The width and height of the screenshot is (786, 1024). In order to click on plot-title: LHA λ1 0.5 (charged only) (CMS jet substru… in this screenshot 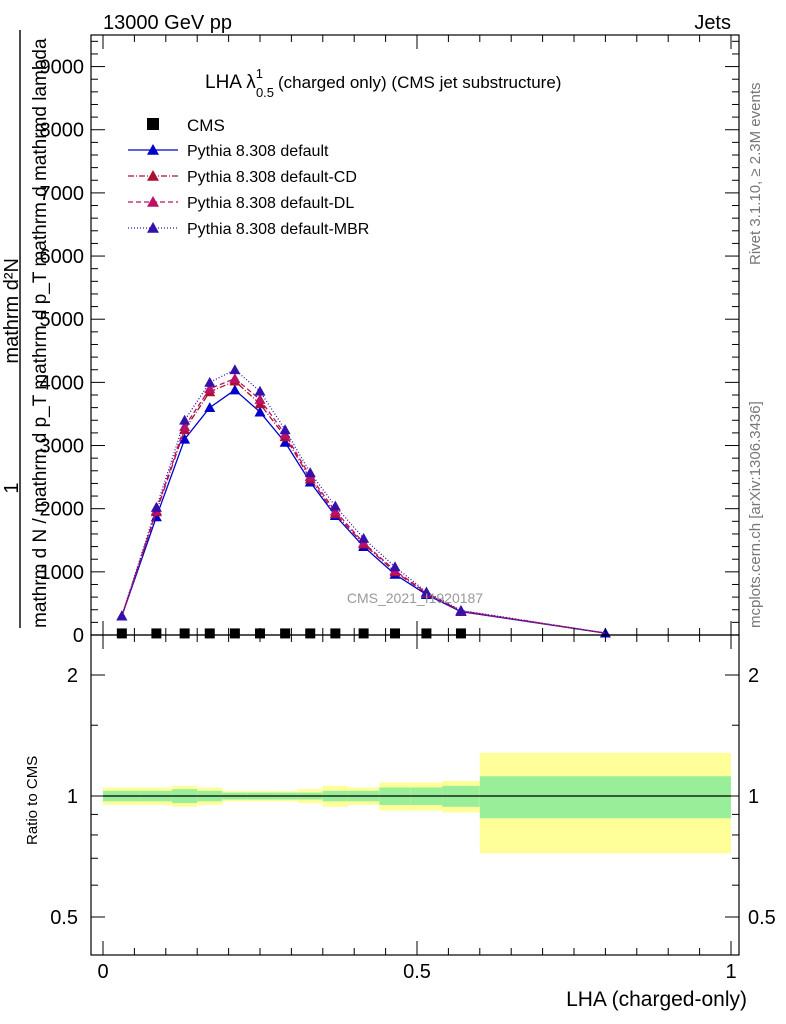, I will do `click(383, 83)`.